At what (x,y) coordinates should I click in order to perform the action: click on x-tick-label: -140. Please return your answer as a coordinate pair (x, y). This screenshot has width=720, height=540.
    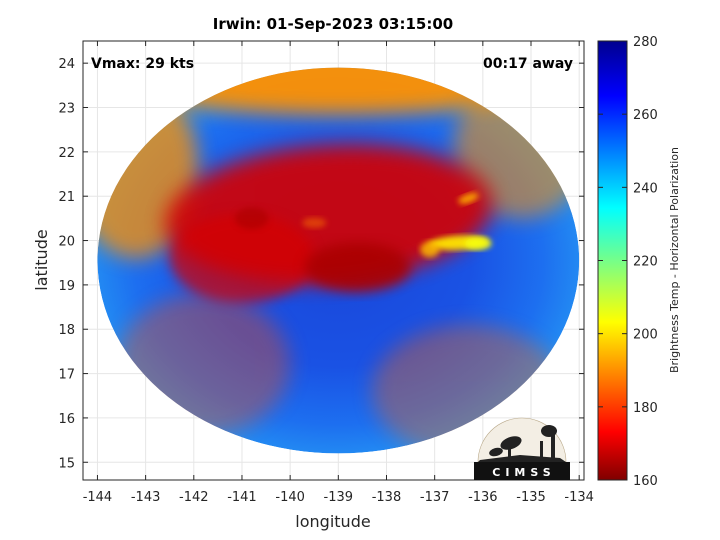
    Looking at the image, I should click on (290, 497).